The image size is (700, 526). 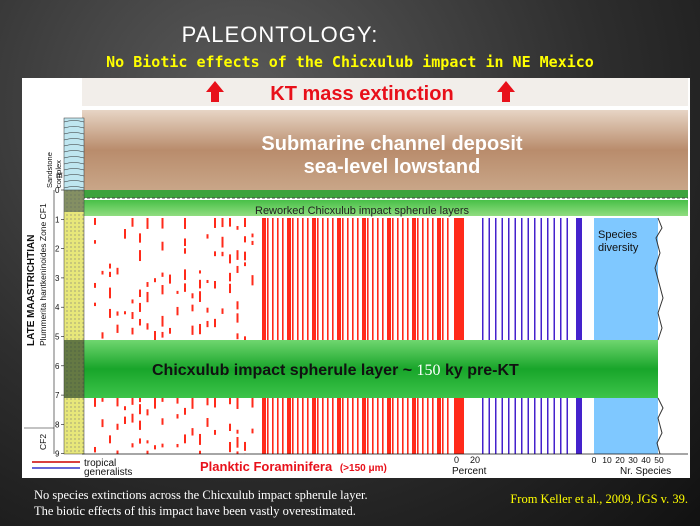 I want to click on reworked-band-top, so click(x=385, y=194).